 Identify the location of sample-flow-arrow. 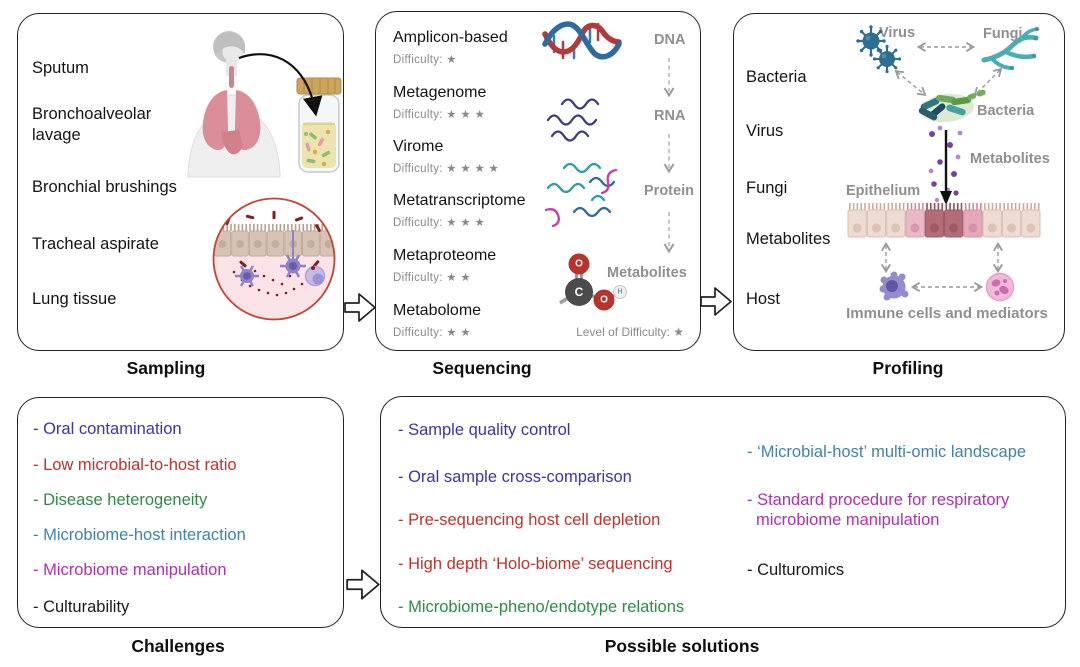
(280, 85).